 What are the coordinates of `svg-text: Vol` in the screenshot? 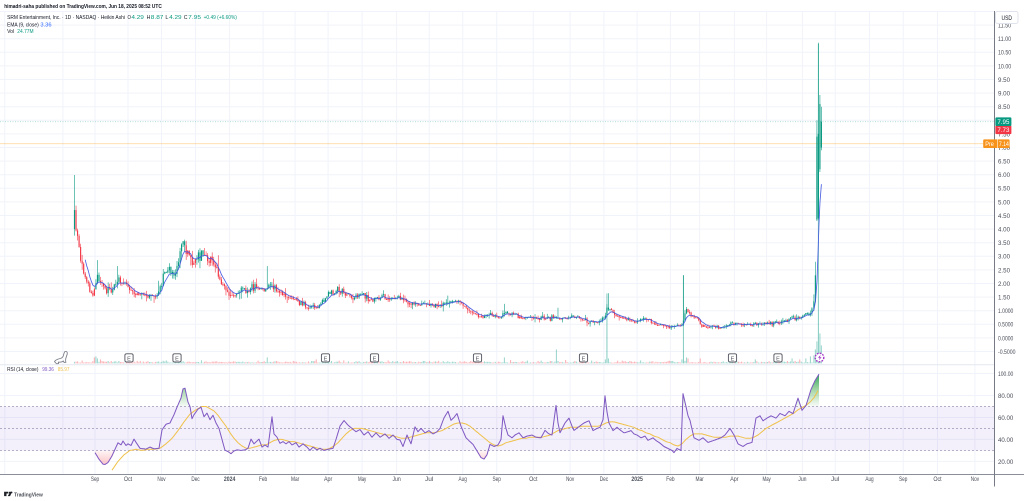 It's located at (10, 32).